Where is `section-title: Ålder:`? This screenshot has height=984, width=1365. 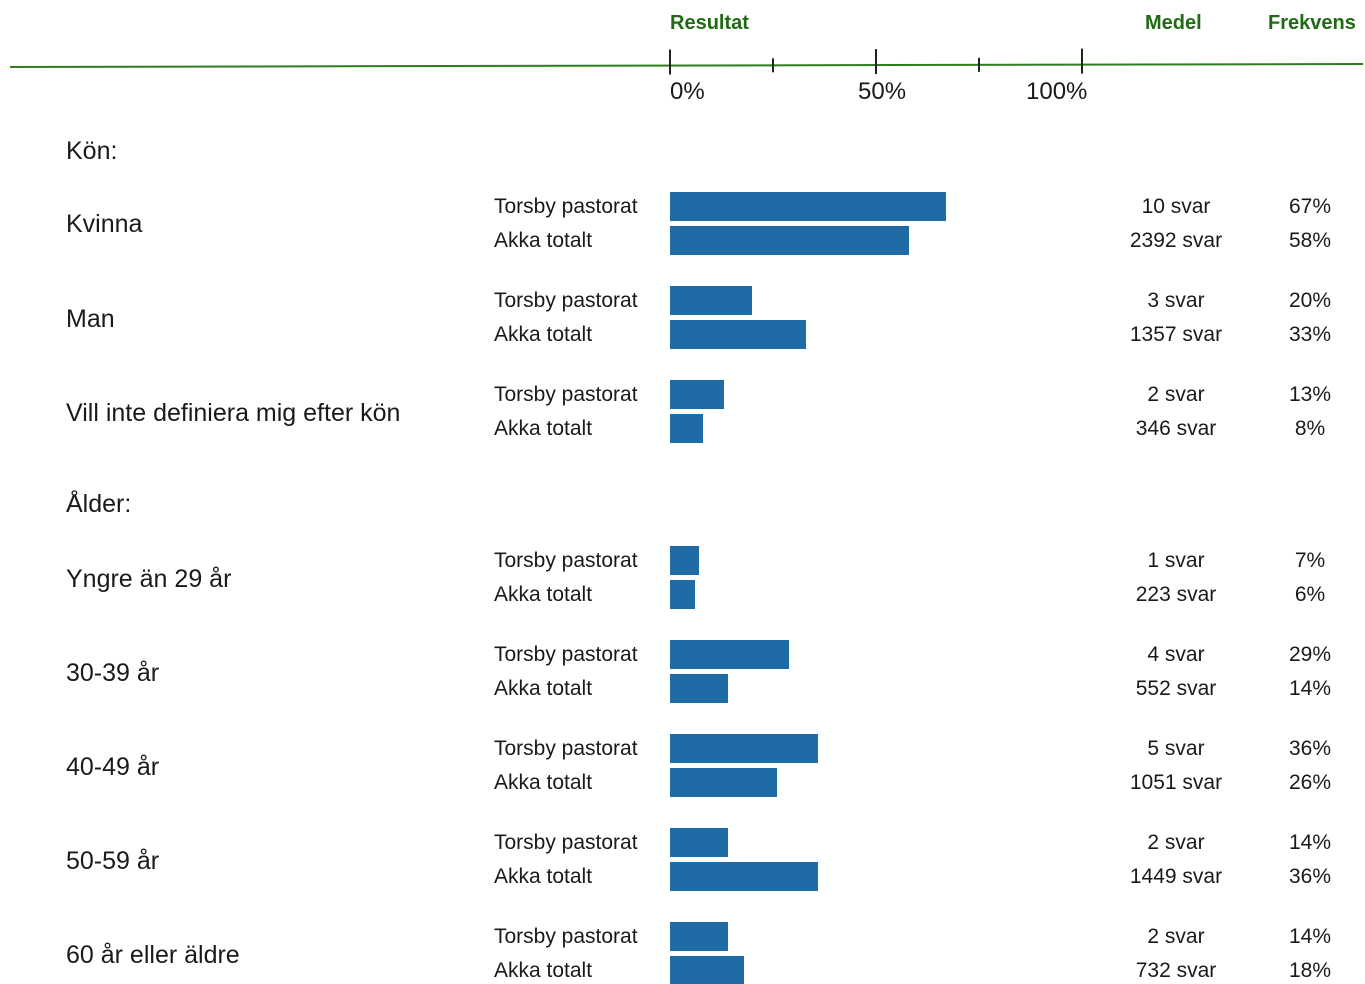 section-title: Ålder: is located at coordinates (99, 504).